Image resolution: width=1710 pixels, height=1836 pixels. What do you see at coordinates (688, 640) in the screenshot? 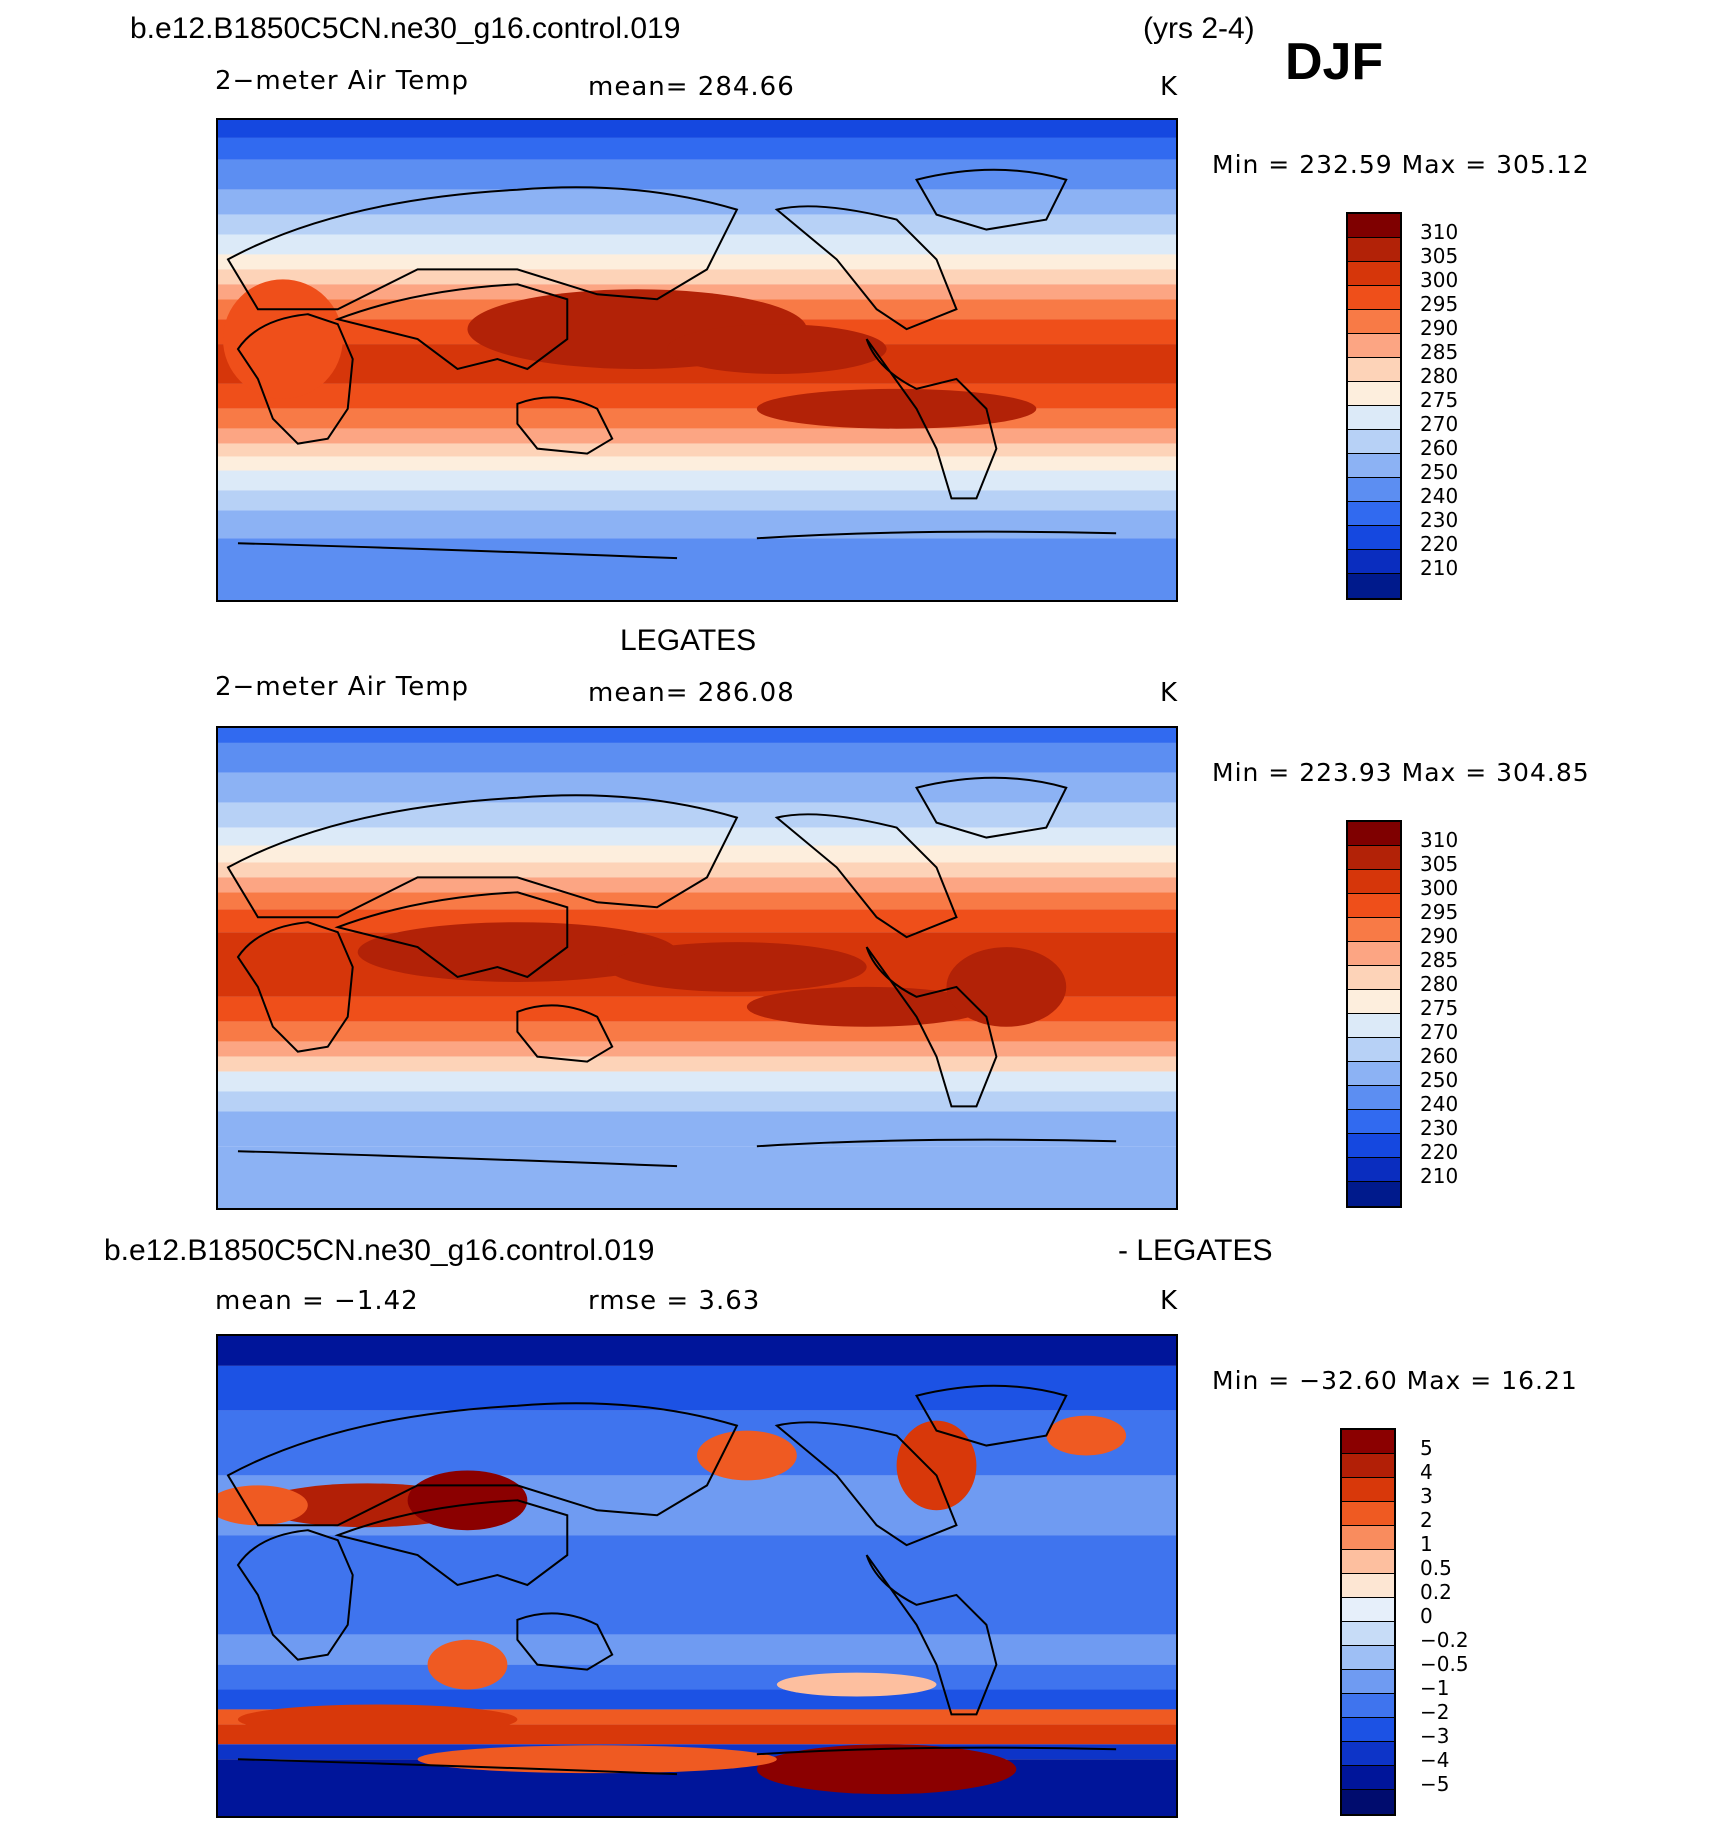
I see `panel2-title: LEGATES` at bounding box center [688, 640].